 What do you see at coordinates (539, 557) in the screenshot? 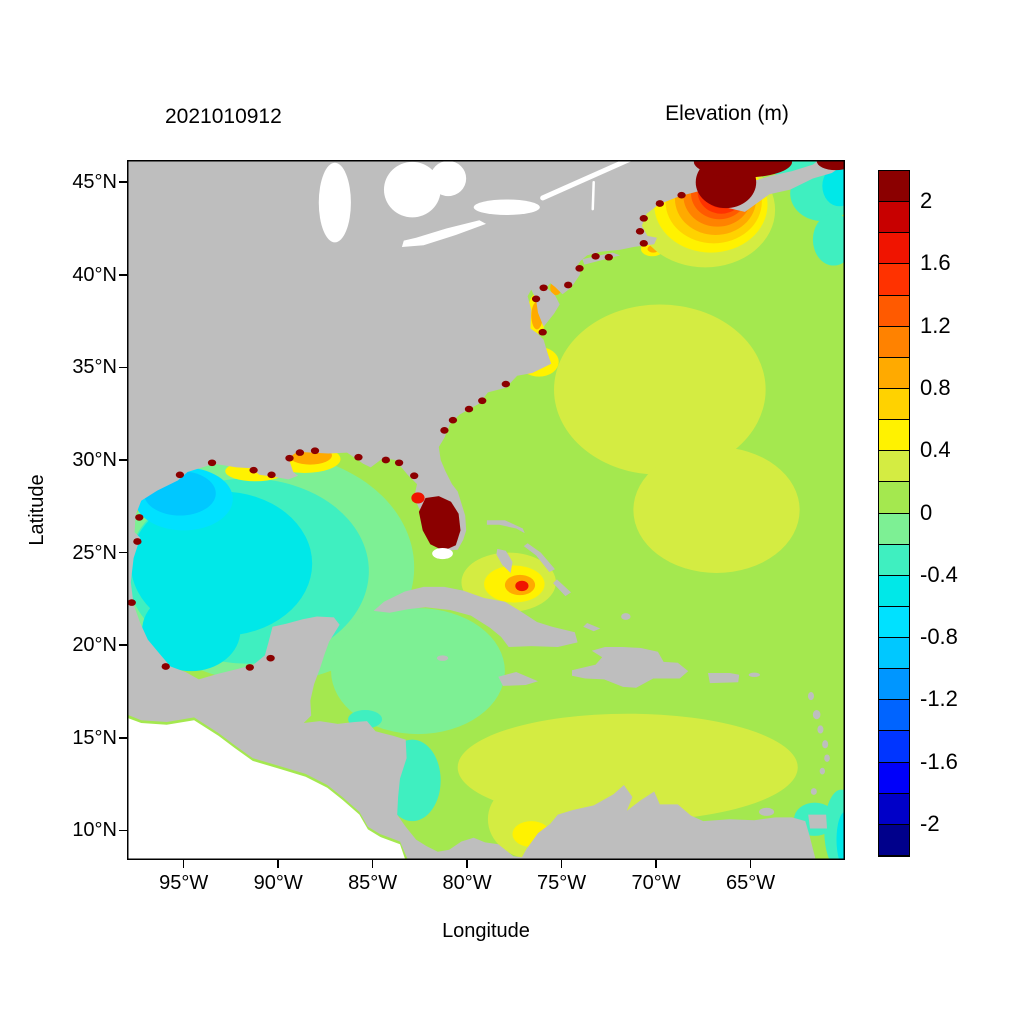
I see `land-eleuthera-exuma` at bounding box center [539, 557].